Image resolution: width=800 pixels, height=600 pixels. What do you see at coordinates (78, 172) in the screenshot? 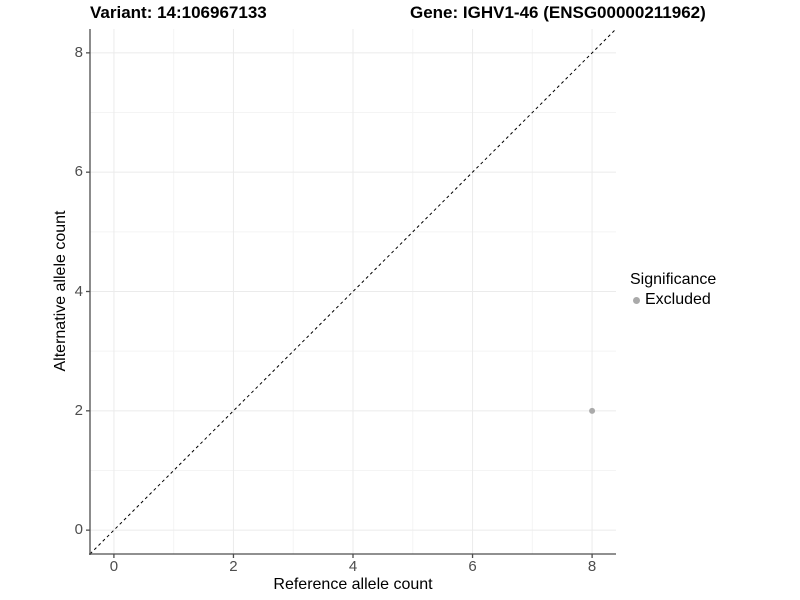
I see `y-tick-label-6: 6` at bounding box center [78, 172].